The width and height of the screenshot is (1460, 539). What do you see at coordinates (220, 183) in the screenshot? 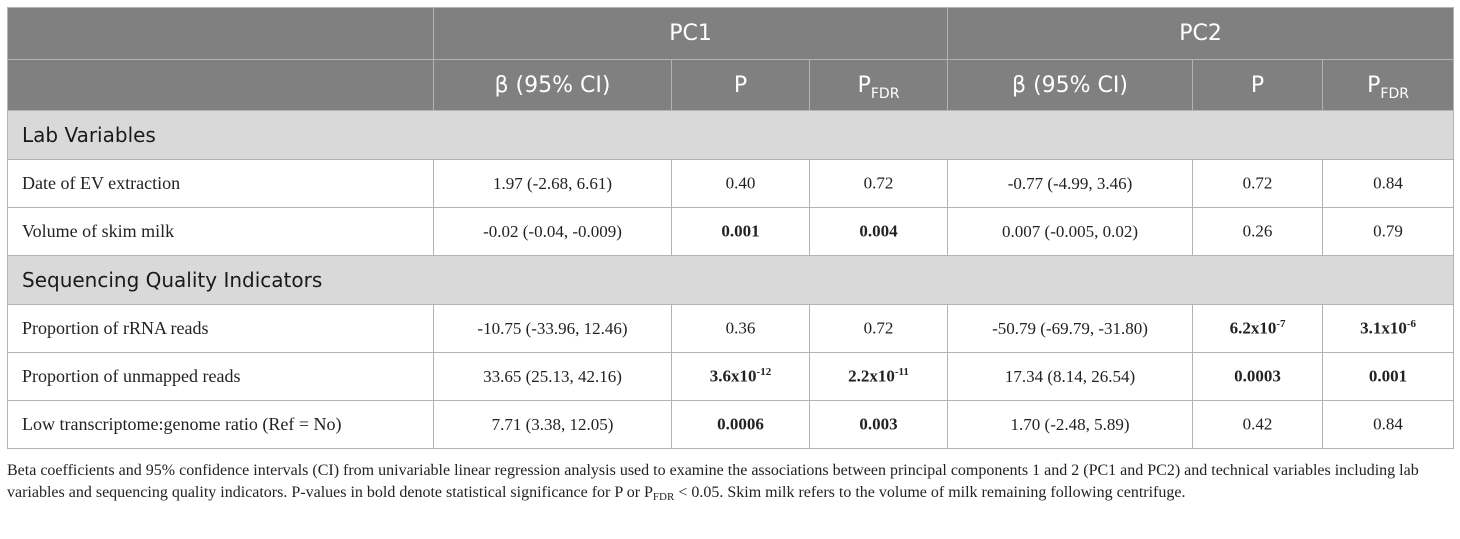
I see `row-label: Date of EV extraction` at bounding box center [220, 183].